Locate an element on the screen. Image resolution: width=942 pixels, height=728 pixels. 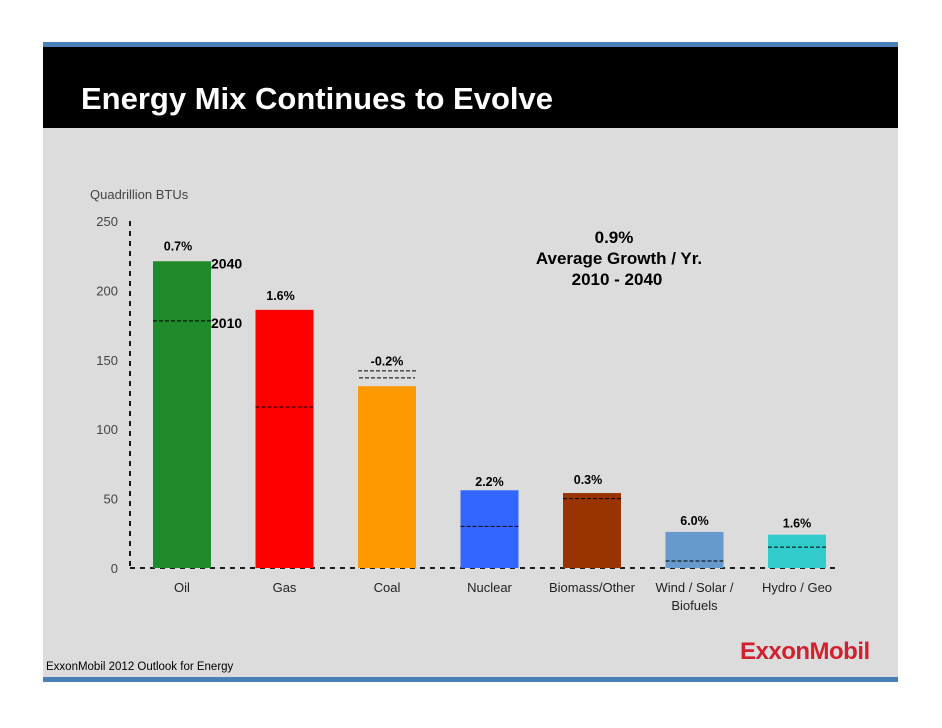
annotation-period: 2010 - 2040 is located at coordinates (617, 279).